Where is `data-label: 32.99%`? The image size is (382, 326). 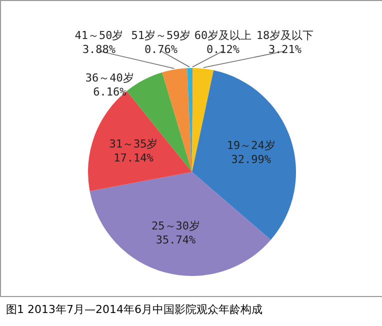 data-label: 32.99% is located at coordinates (251, 159).